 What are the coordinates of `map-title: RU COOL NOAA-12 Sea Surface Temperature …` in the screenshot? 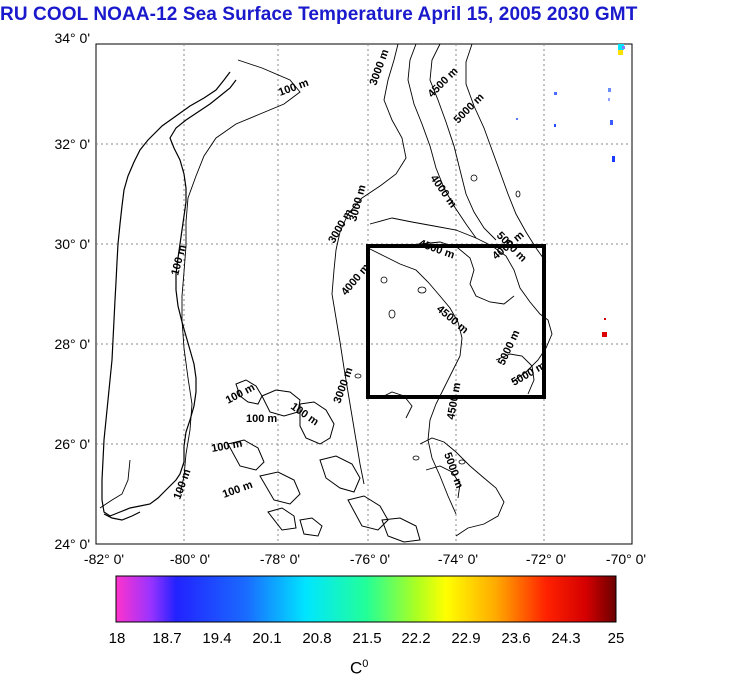 It's located at (319, 14).